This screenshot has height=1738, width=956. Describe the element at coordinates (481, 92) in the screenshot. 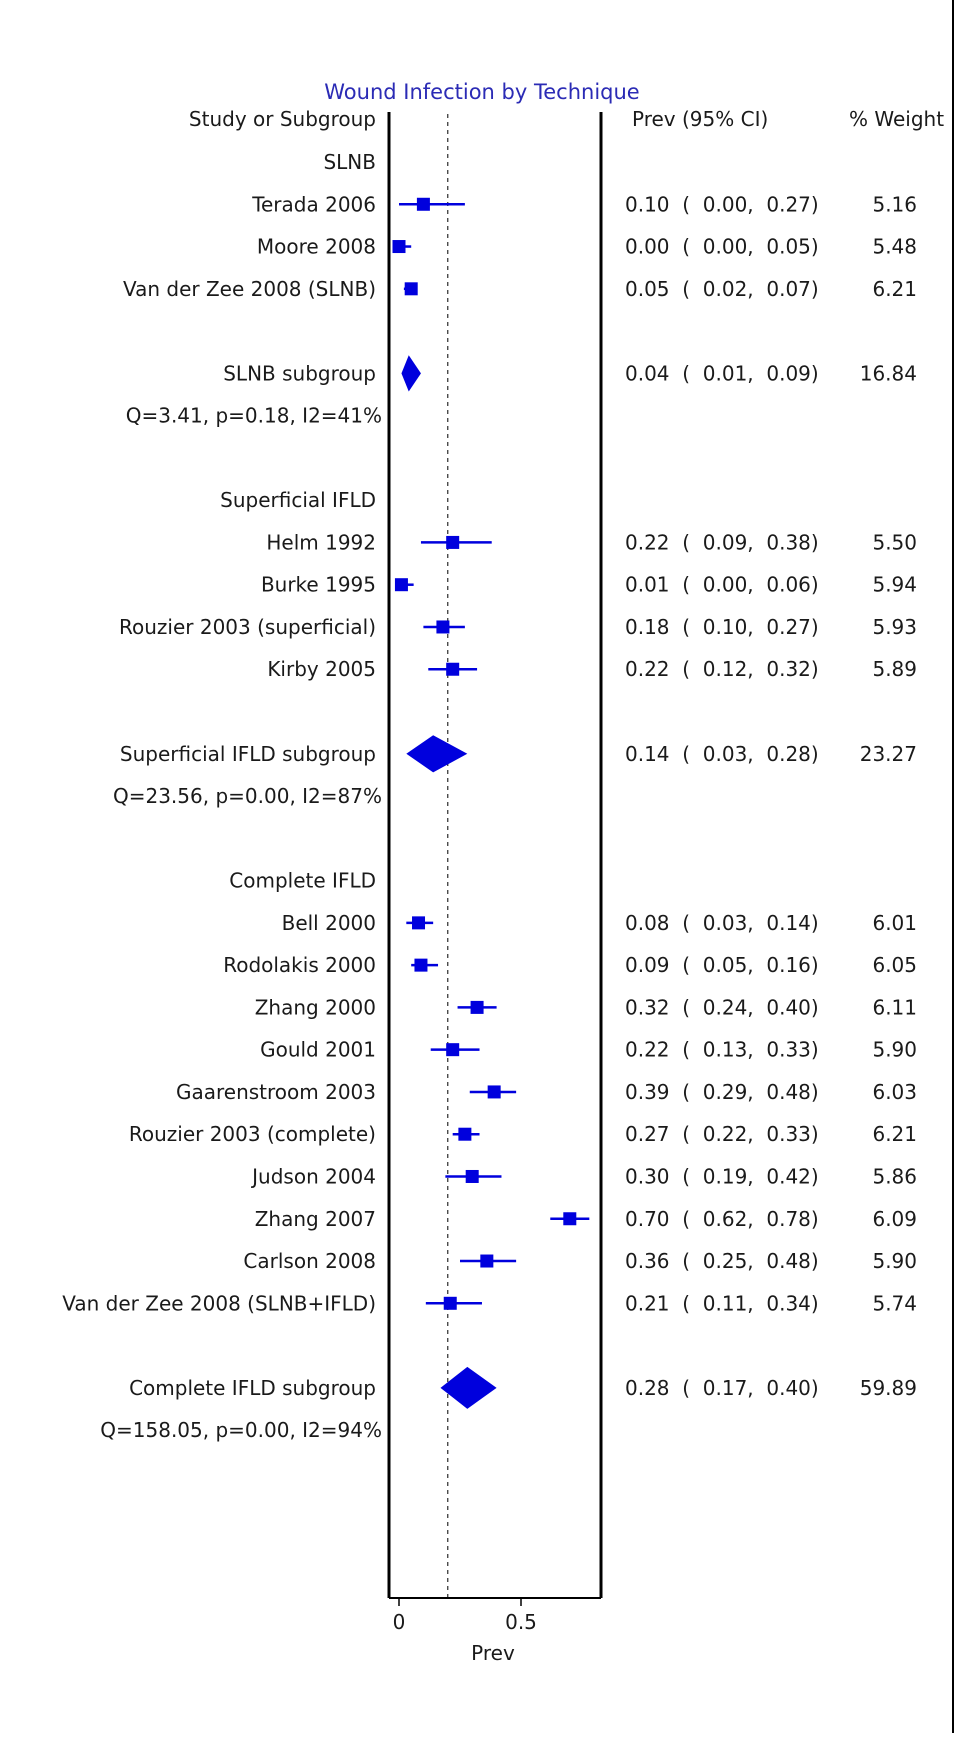

I see `chart-title: Wound Infection by Technique` at that location.